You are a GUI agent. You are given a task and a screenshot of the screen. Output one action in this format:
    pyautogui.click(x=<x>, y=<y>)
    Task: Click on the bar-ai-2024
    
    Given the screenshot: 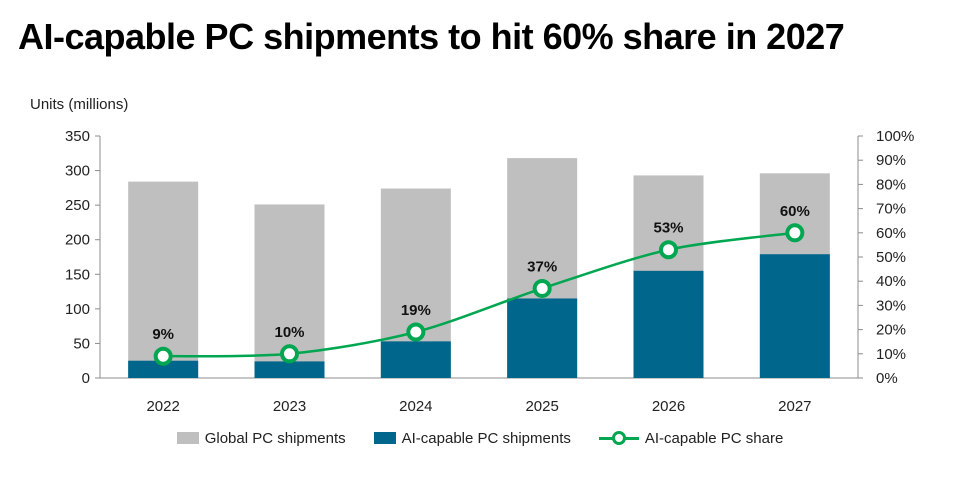 What is the action you would take?
    pyautogui.click(x=415, y=359)
    